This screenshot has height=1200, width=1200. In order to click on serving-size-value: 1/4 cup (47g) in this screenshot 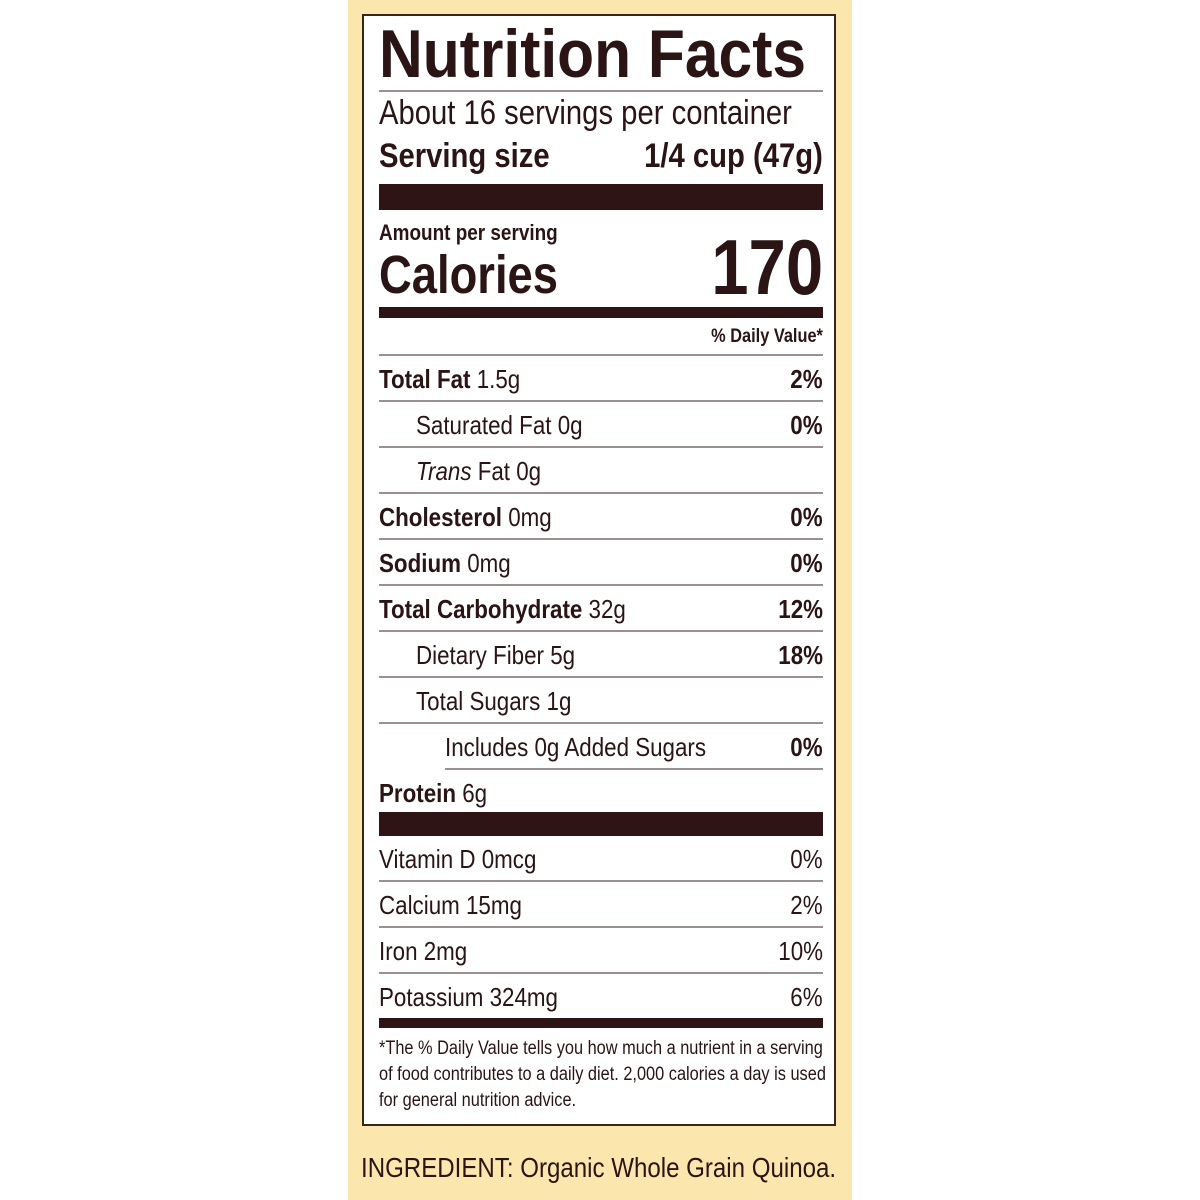, I will do `click(719, 156)`.